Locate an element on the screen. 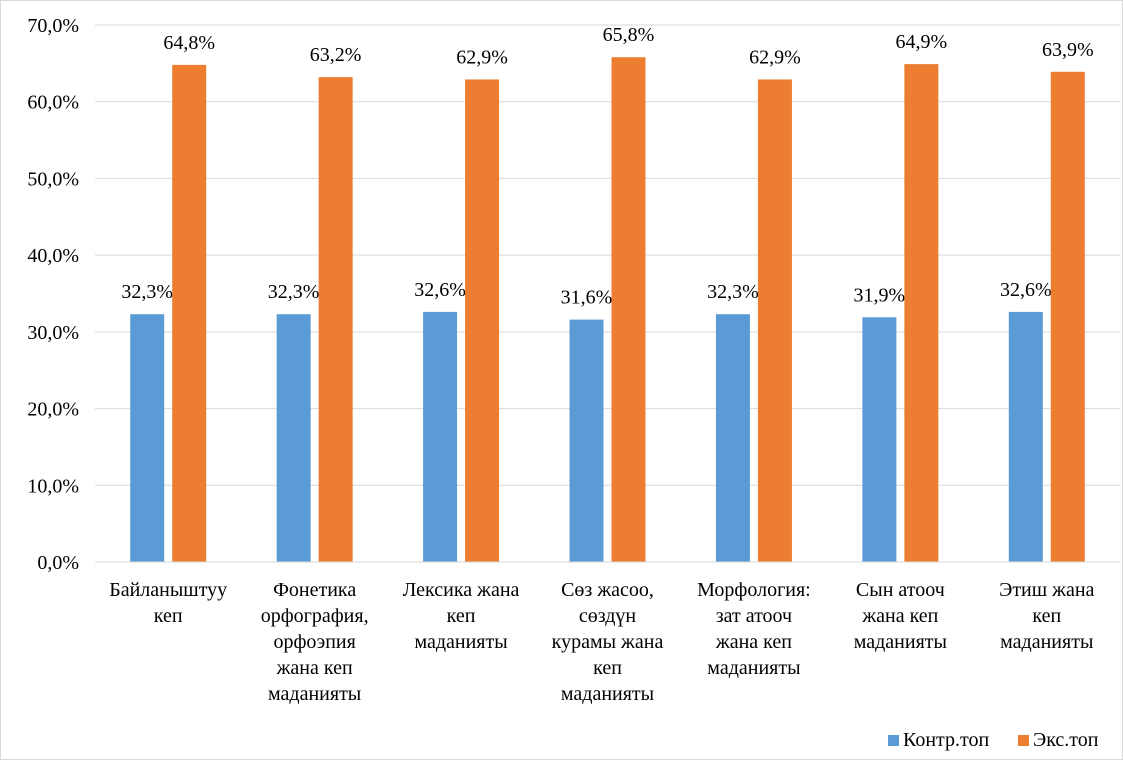 The width and height of the screenshot is (1123, 760). data-label: 64,8% is located at coordinates (189, 43).